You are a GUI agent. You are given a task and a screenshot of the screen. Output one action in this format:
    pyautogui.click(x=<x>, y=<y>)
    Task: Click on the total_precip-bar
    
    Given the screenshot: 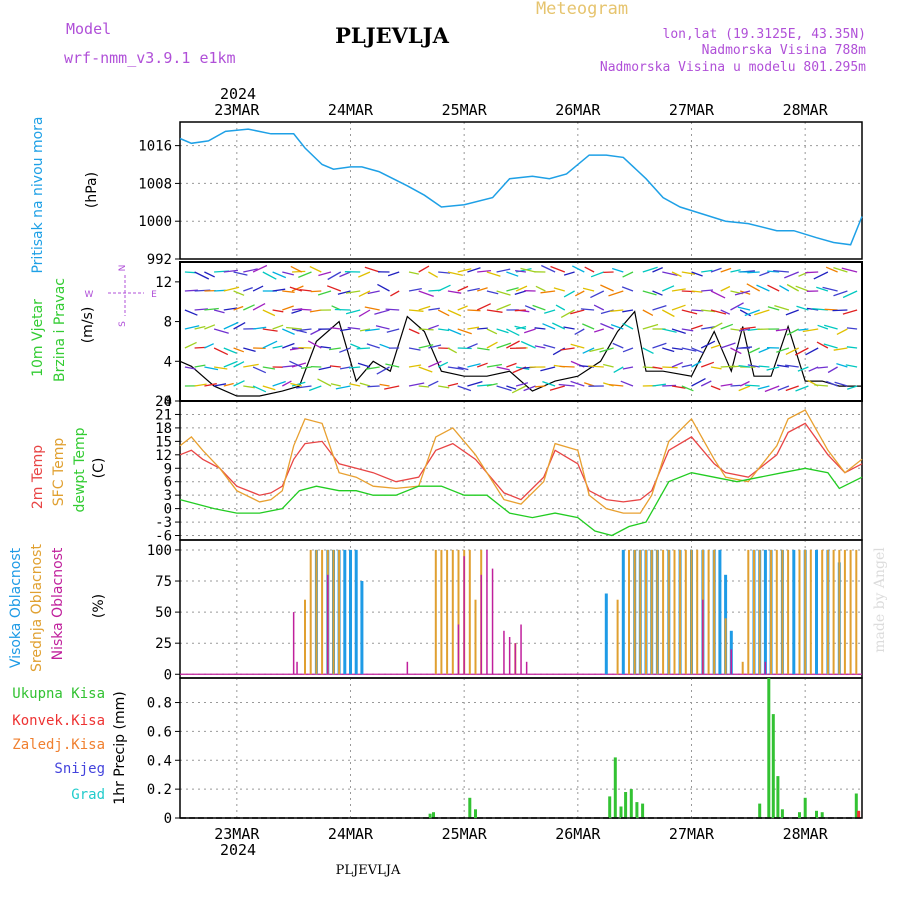 What is the action you would take?
    pyautogui.click(x=778, y=797)
    